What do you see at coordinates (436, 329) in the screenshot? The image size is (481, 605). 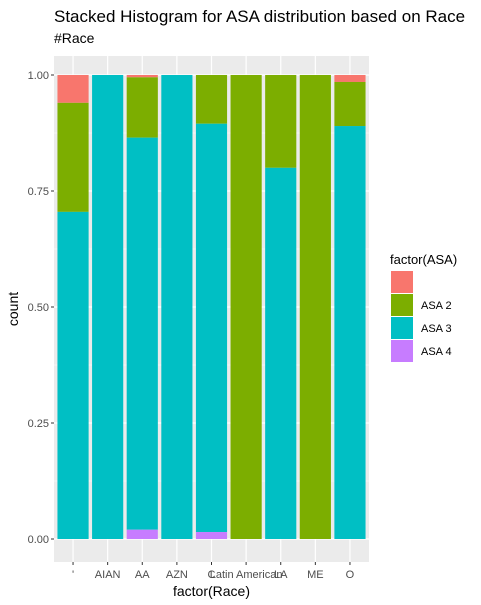 I see `legend-label: ASA 3` at bounding box center [436, 329].